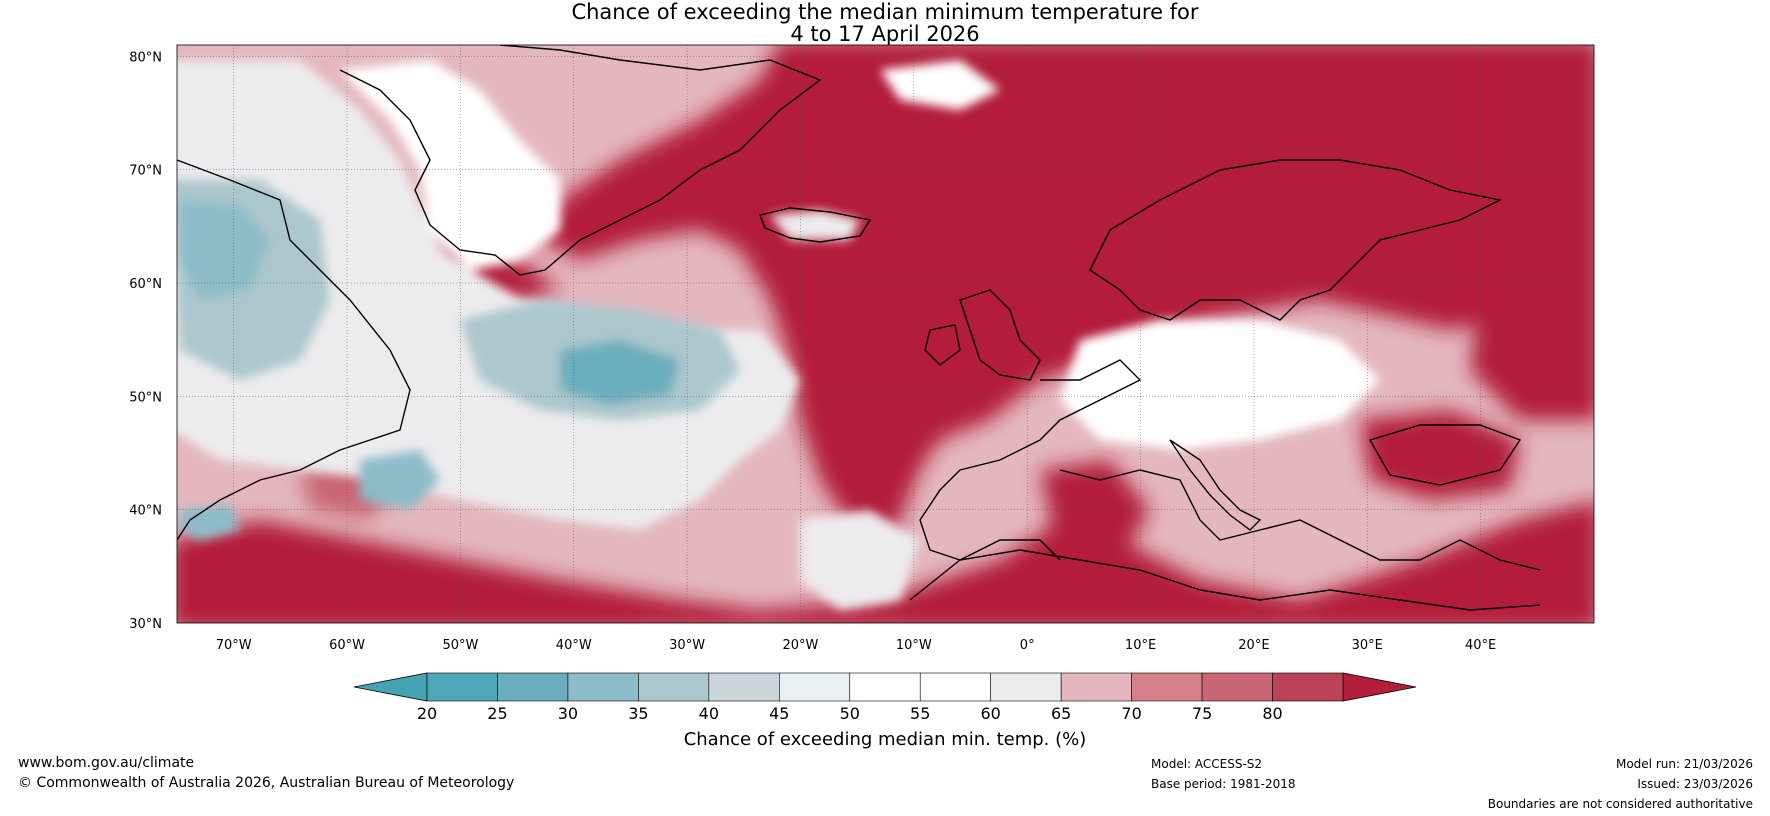  Describe the element at coordinates (210, 522) in the screenshot. I see `cool-west-gulf` at that location.